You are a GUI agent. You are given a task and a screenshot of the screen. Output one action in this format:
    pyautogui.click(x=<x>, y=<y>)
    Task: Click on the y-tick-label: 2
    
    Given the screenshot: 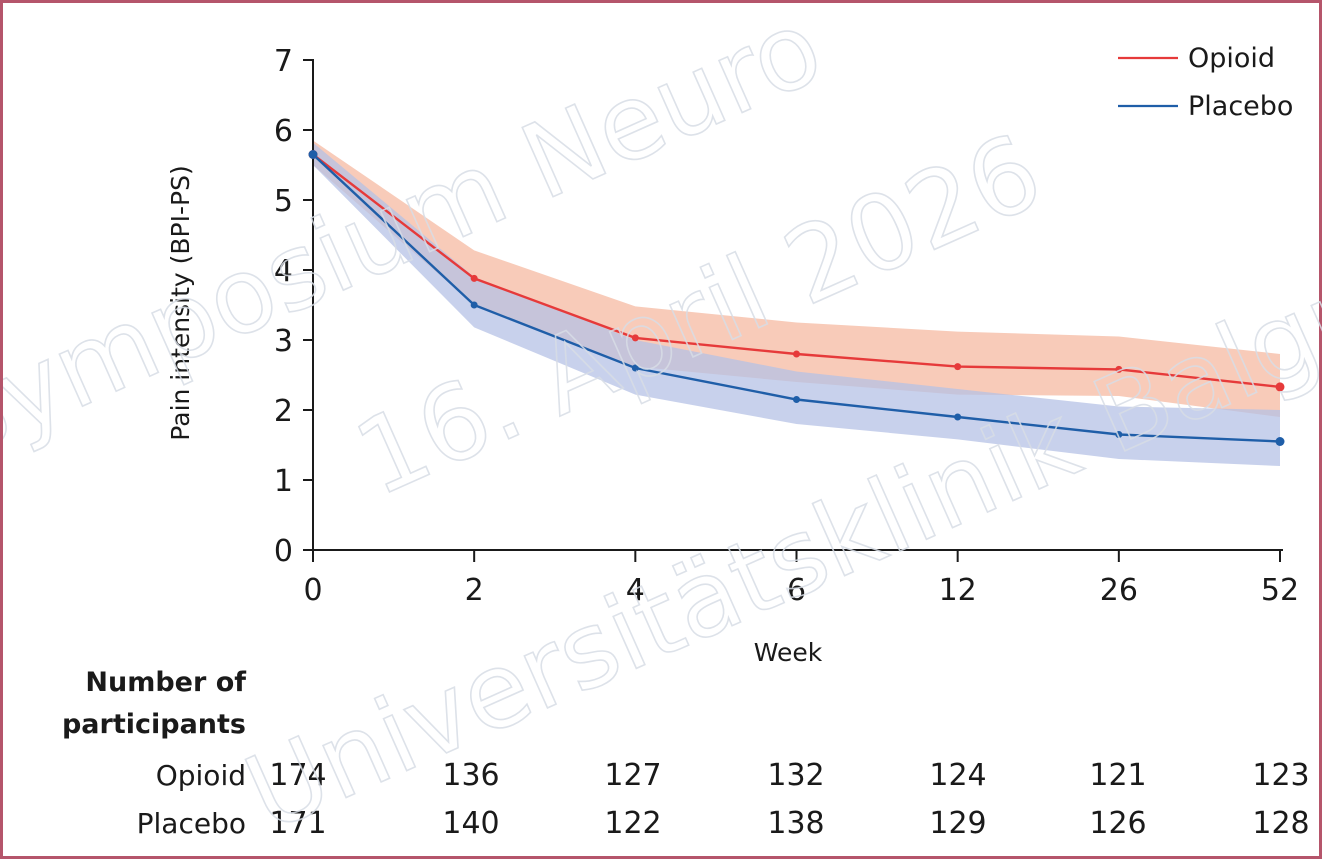 What is the action you would take?
    pyautogui.click(x=283, y=411)
    